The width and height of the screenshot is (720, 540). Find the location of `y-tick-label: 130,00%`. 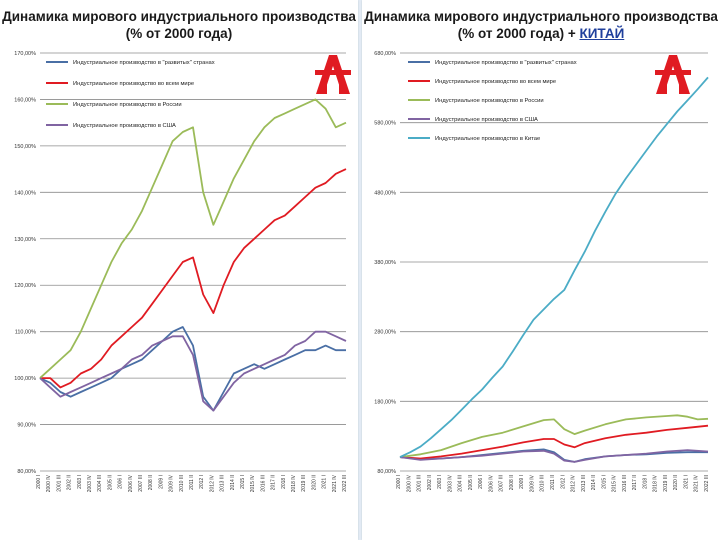

y-tick-label: 130,00% is located at coordinates (25, 240).